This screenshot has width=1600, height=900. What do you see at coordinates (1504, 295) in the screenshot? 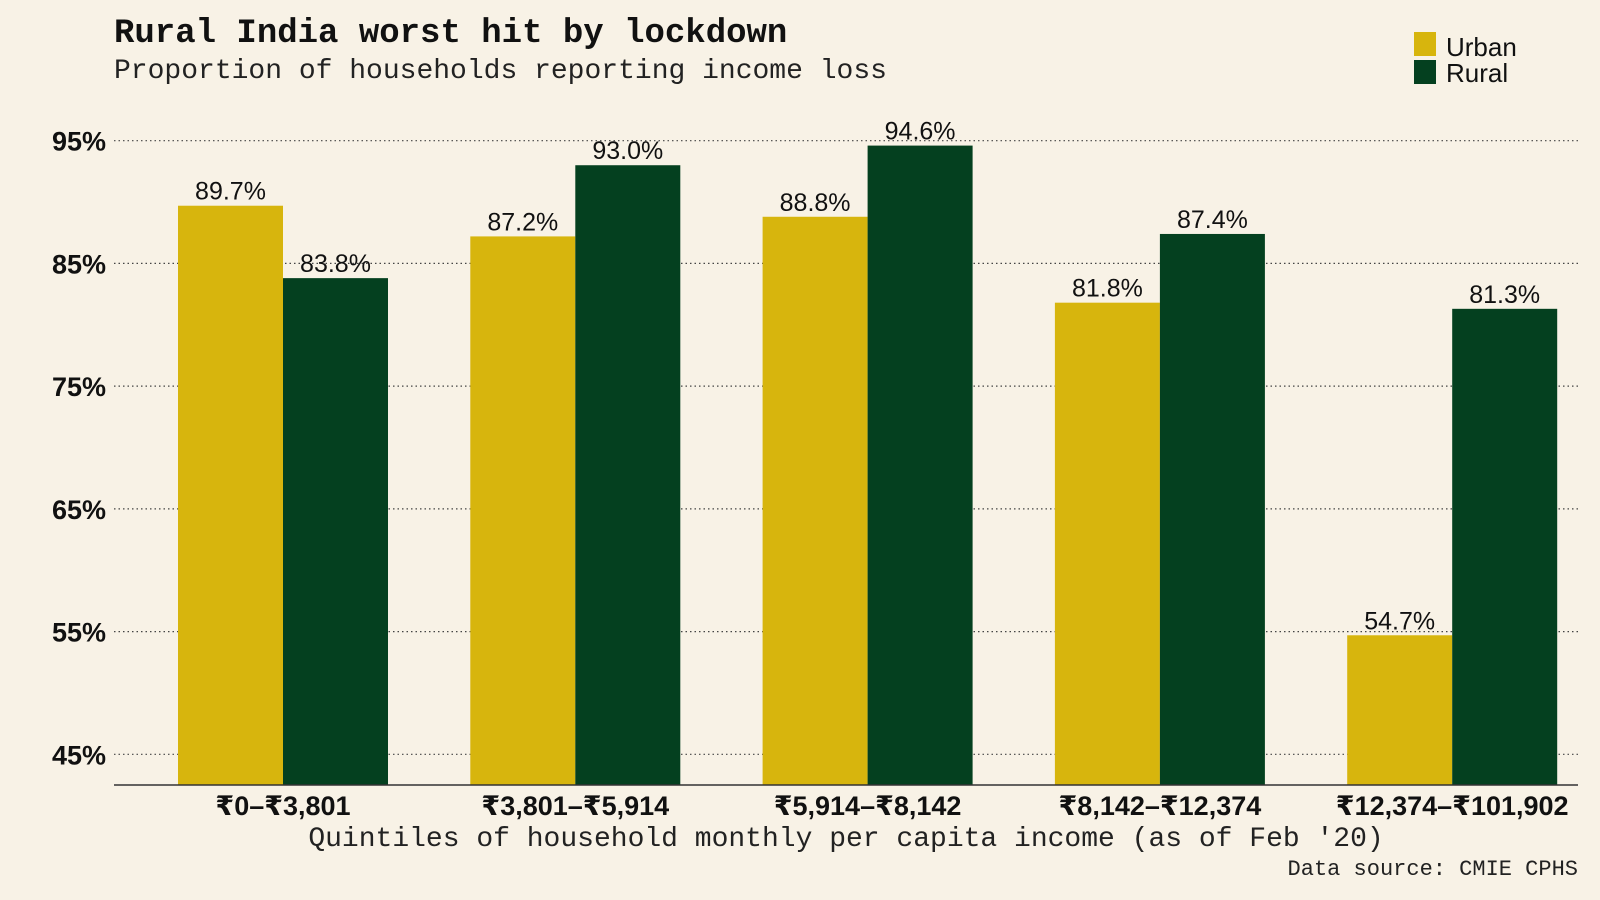
I see `data-label-rural: 81.3%` at bounding box center [1504, 295].